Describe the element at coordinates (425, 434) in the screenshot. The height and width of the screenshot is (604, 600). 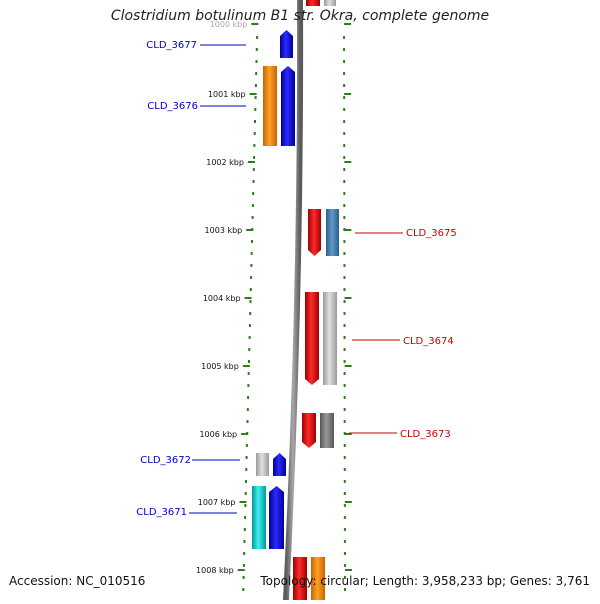
I see `gene-label: CLD_3673` at that location.